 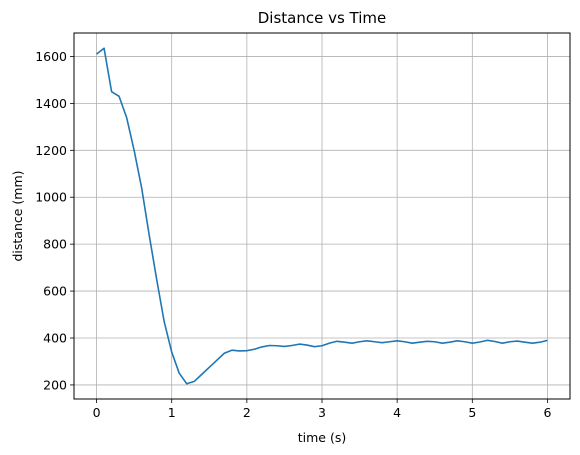 What do you see at coordinates (51, 56) in the screenshot?
I see `y-tick-label: 1600` at bounding box center [51, 56].